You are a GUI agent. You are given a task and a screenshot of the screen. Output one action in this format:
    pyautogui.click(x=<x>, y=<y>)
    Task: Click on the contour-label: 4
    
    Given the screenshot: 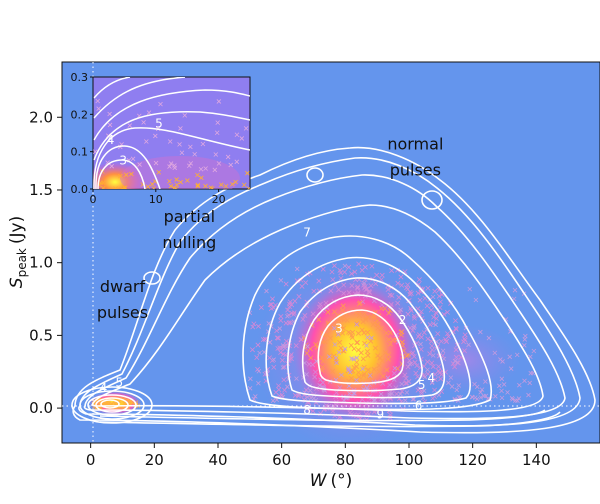 What is the action you would take?
    pyautogui.click(x=104, y=388)
    